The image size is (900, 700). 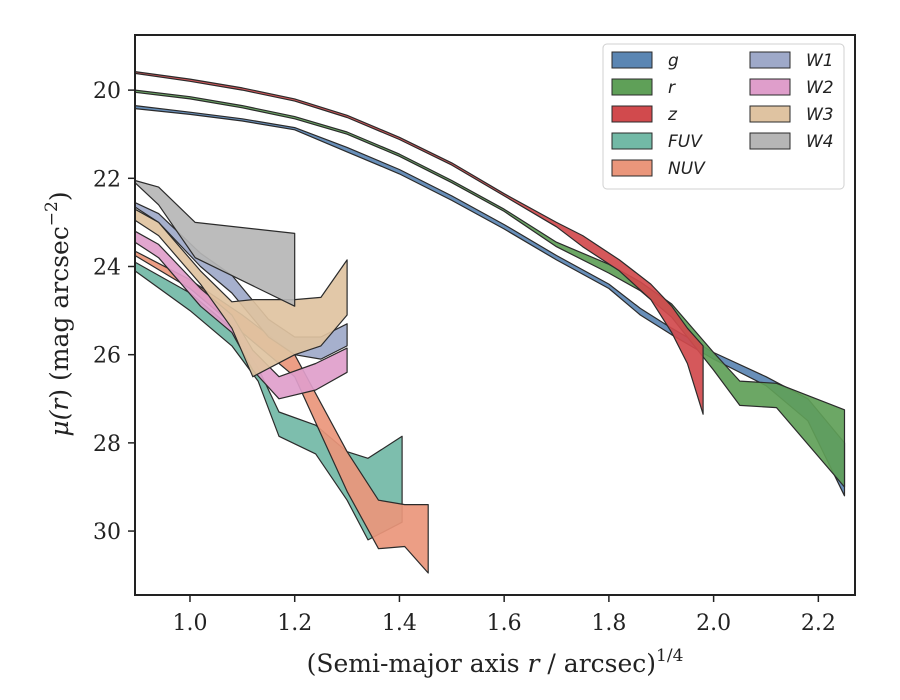 What do you see at coordinates (399, 623) in the screenshot?
I see `x-tick-label: 1.4` at bounding box center [399, 623].